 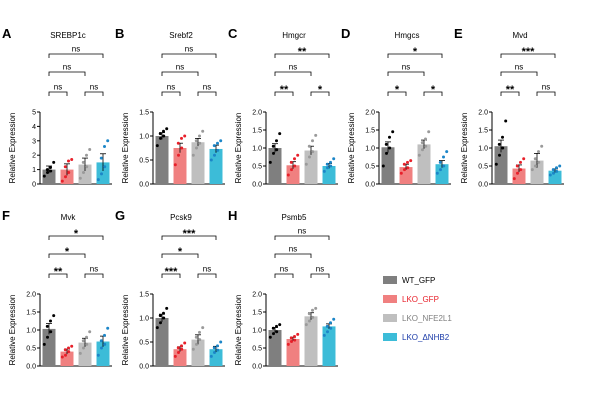 What do you see at coordinates (7, 33) in the screenshot?
I see `panel-letter: A` at bounding box center [7, 33].